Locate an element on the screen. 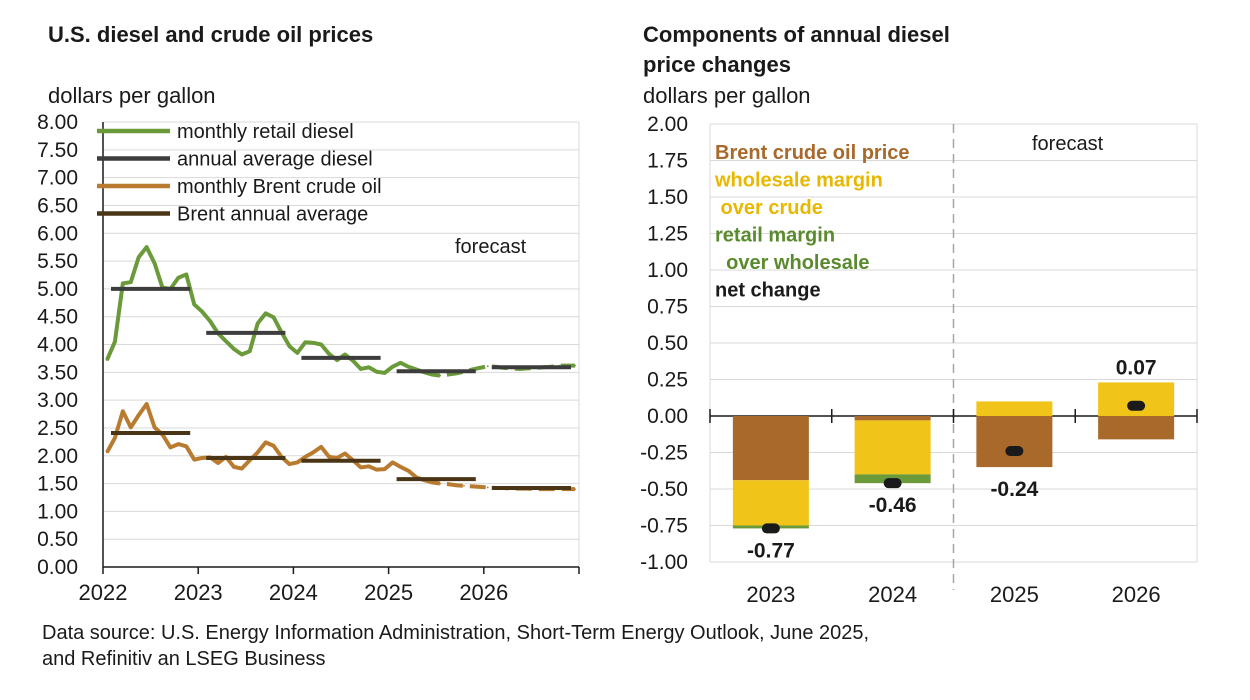 This screenshot has height=700, width=1250. legend-label-annual-average-diesel: annual average diesel is located at coordinates (275, 160).